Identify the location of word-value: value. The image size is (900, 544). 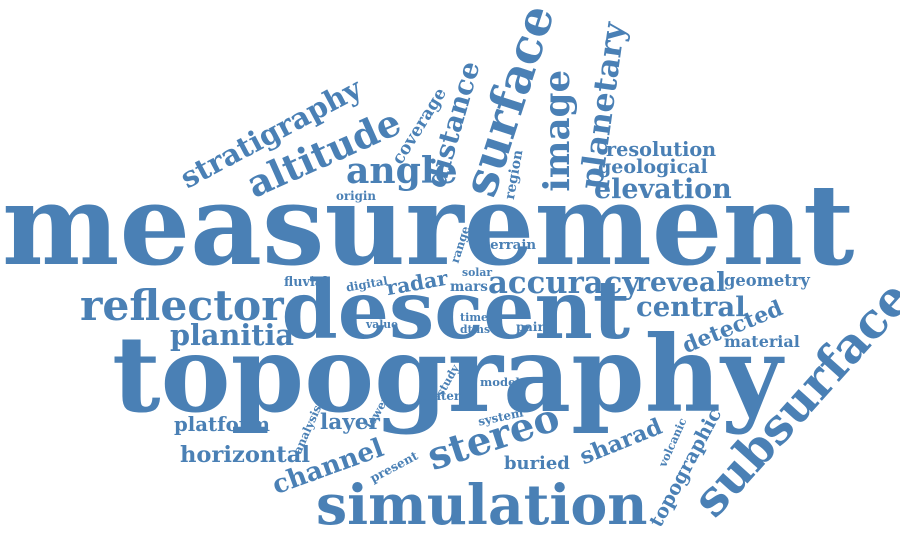
(382, 324).